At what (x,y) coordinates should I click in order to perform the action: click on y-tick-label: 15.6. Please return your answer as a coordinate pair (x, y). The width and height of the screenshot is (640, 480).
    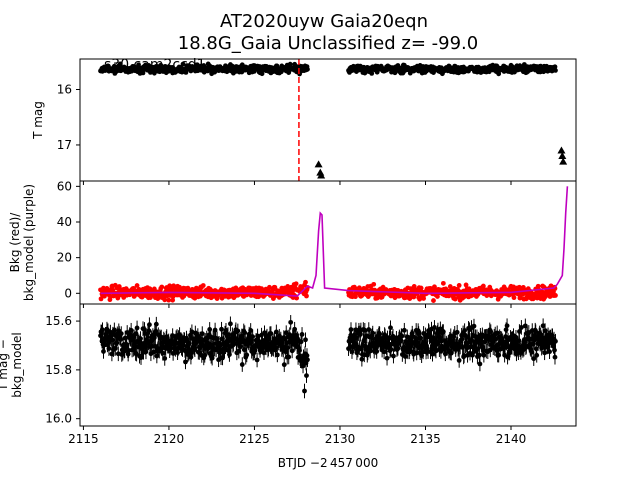
    Looking at the image, I should click on (58, 321).